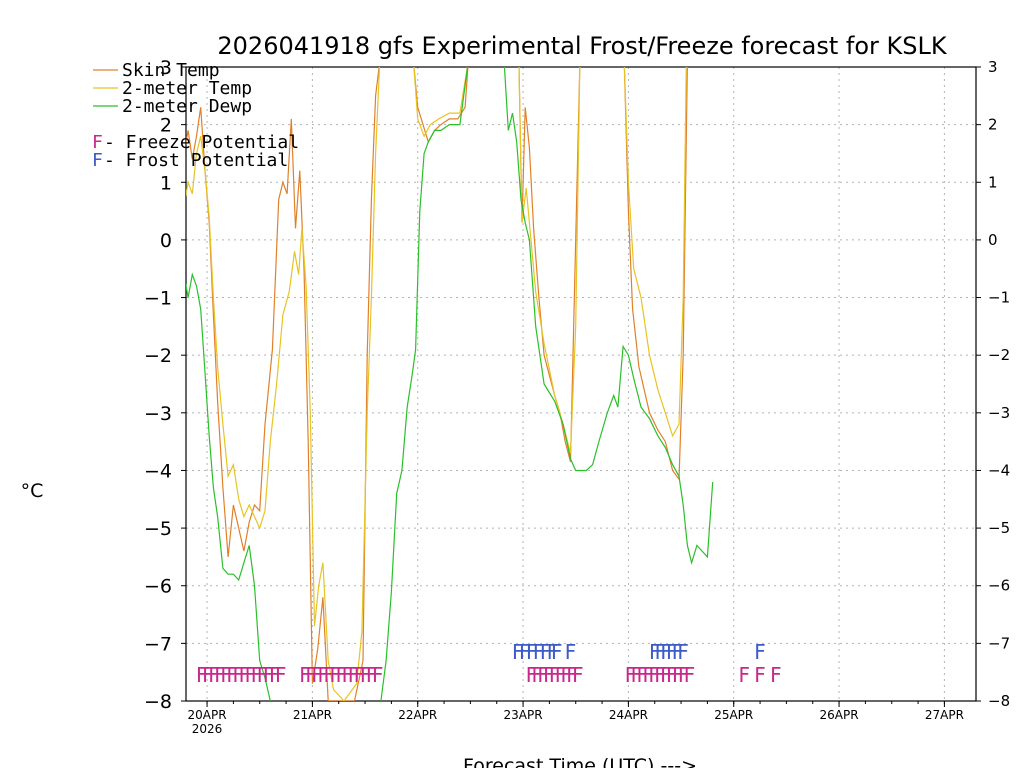 The width and height of the screenshot is (1024, 768). I want to click on legend-label: 2-meter Dewp, so click(187, 106).